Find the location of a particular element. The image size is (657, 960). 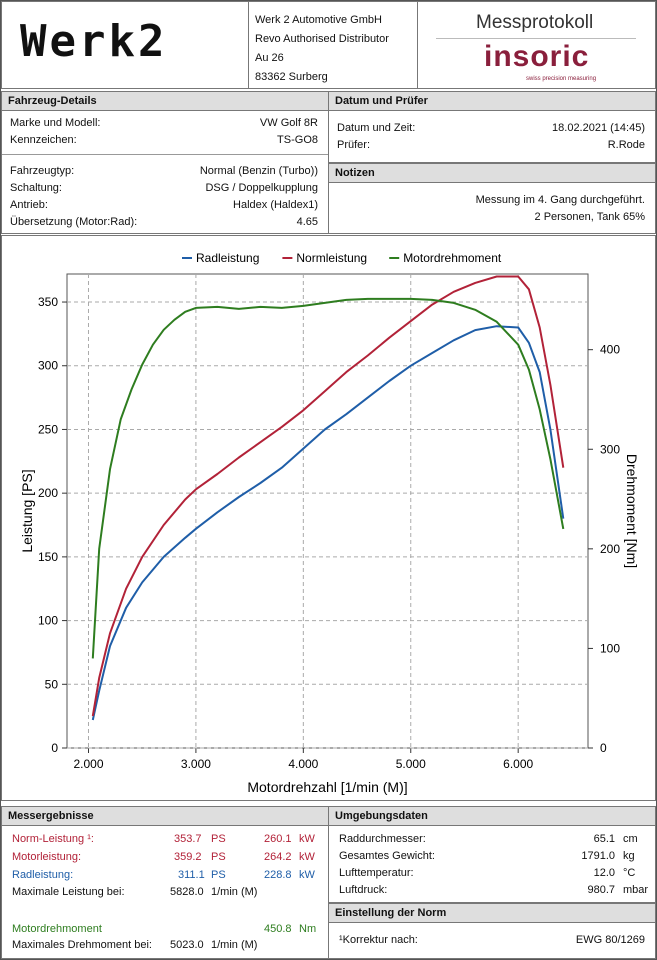

protocol-title: Messprotokoll is located at coordinates (535, 22).